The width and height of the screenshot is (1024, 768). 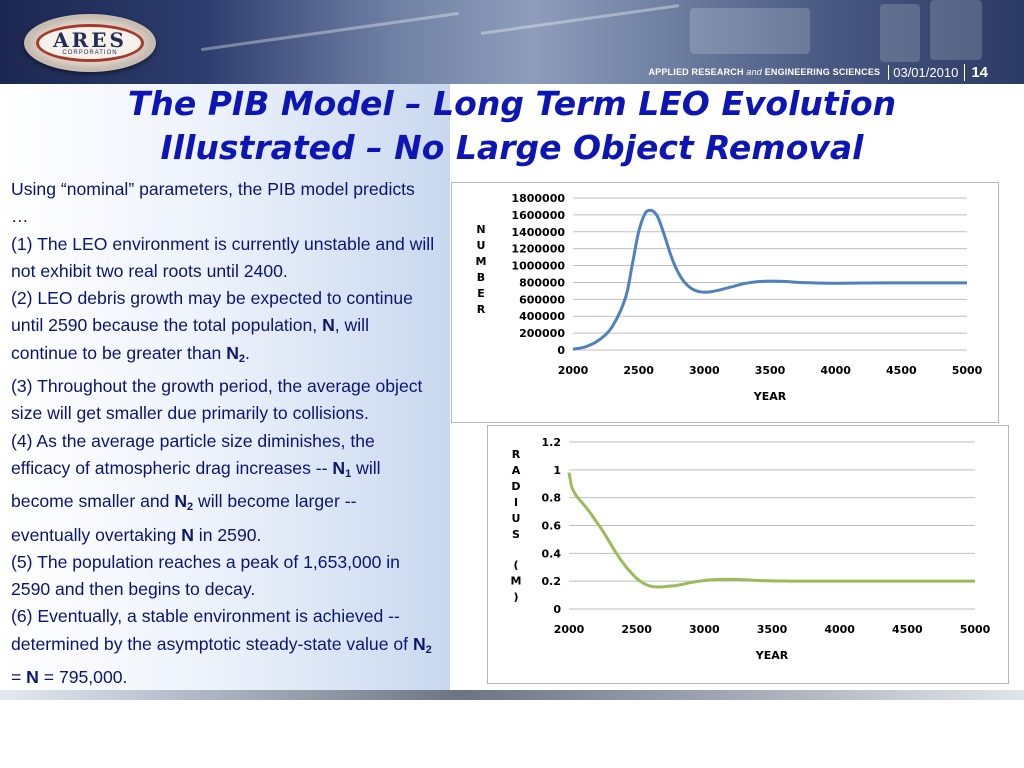 I want to click on radius-chart-y-axis-letter: ), so click(x=515, y=596).